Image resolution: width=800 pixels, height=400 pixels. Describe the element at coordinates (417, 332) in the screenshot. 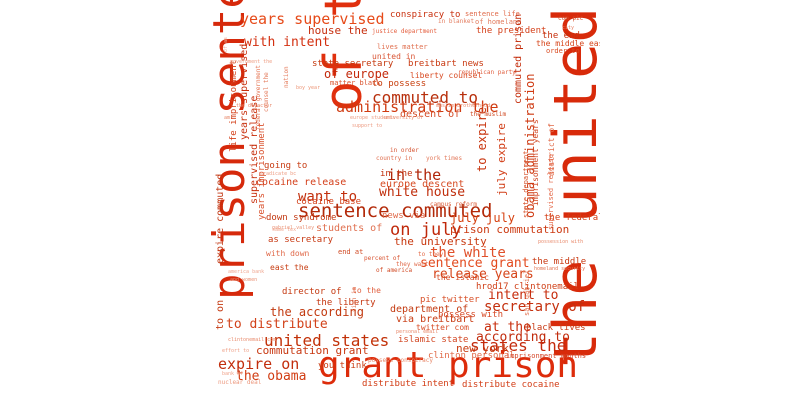

I see `cloud-word: personal email` at that location.